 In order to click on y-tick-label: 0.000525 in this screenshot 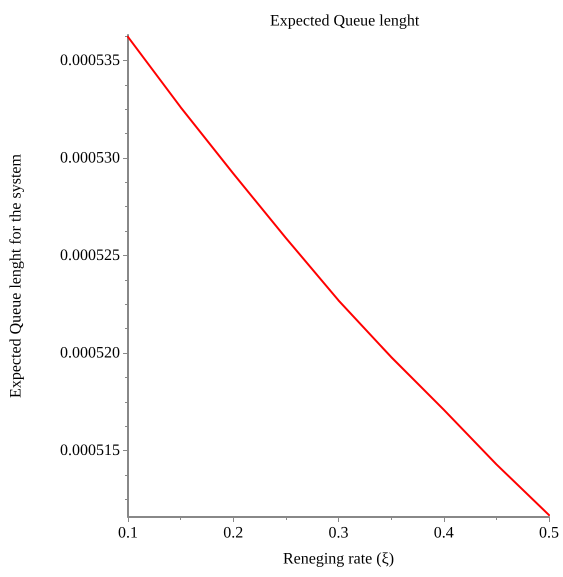, I will do `click(90, 255)`.